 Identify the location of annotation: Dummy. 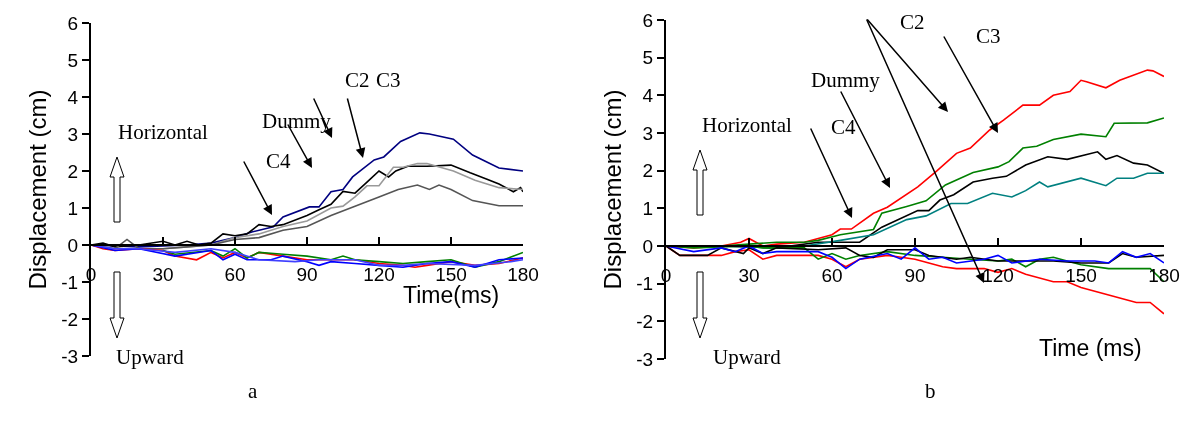
(846, 80).